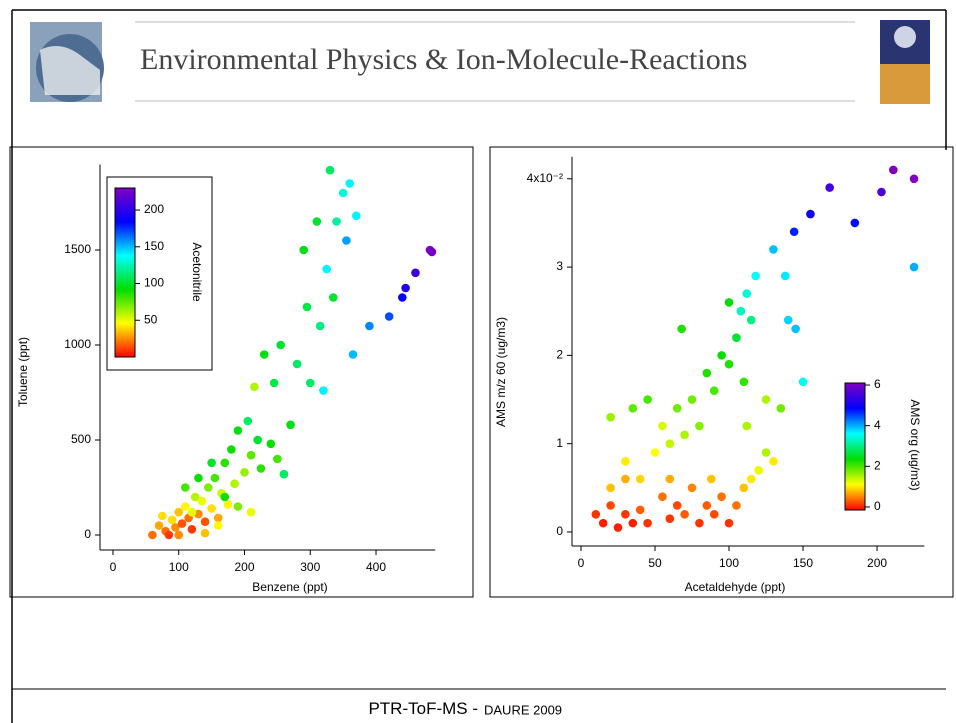  I want to click on x-axis-label: Benzene (ppt), so click(289, 587).